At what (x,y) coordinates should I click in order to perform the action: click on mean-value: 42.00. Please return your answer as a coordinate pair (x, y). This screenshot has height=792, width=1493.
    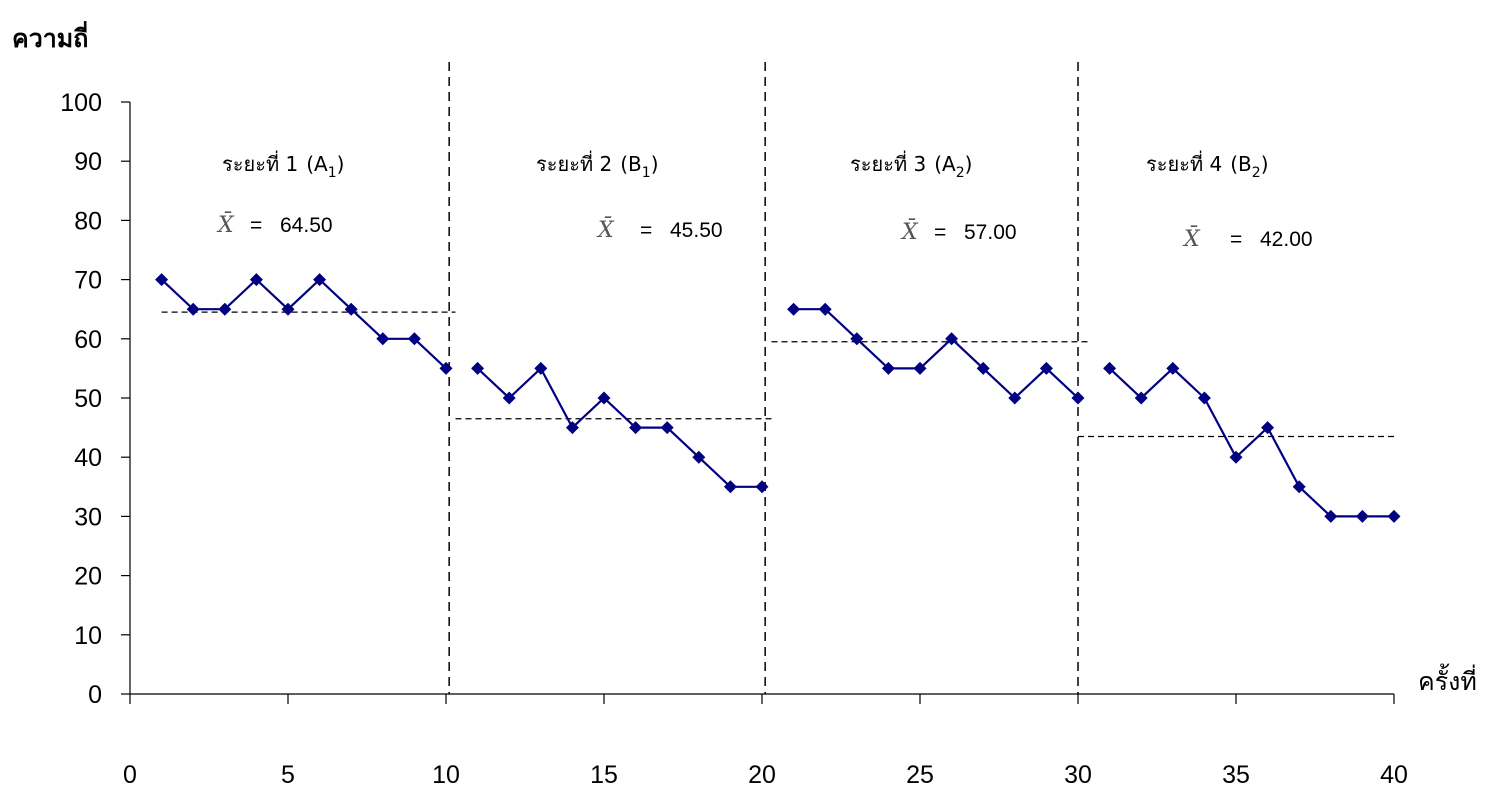
    Looking at the image, I should click on (1286, 239).